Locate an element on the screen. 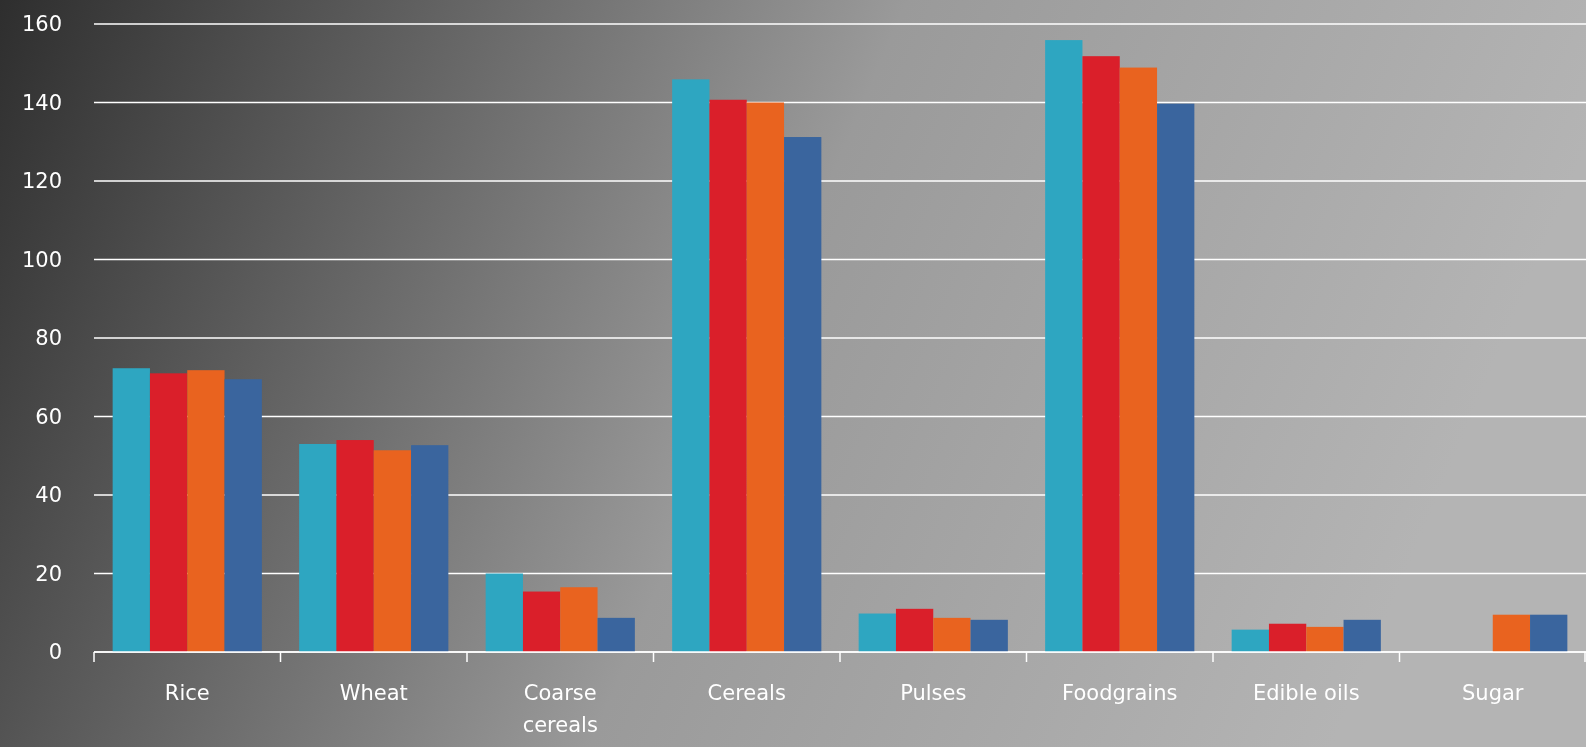 Image resolution: width=1586 pixels, height=747 pixels. y-tick-label: 20 is located at coordinates (48, 573).